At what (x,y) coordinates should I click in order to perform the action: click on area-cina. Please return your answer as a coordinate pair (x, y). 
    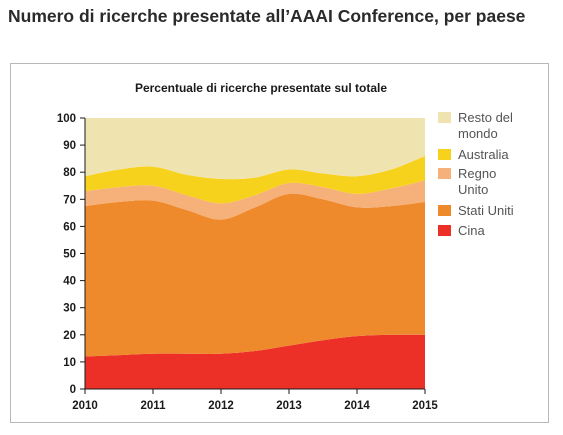
    Looking at the image, I should click on (255, 361).